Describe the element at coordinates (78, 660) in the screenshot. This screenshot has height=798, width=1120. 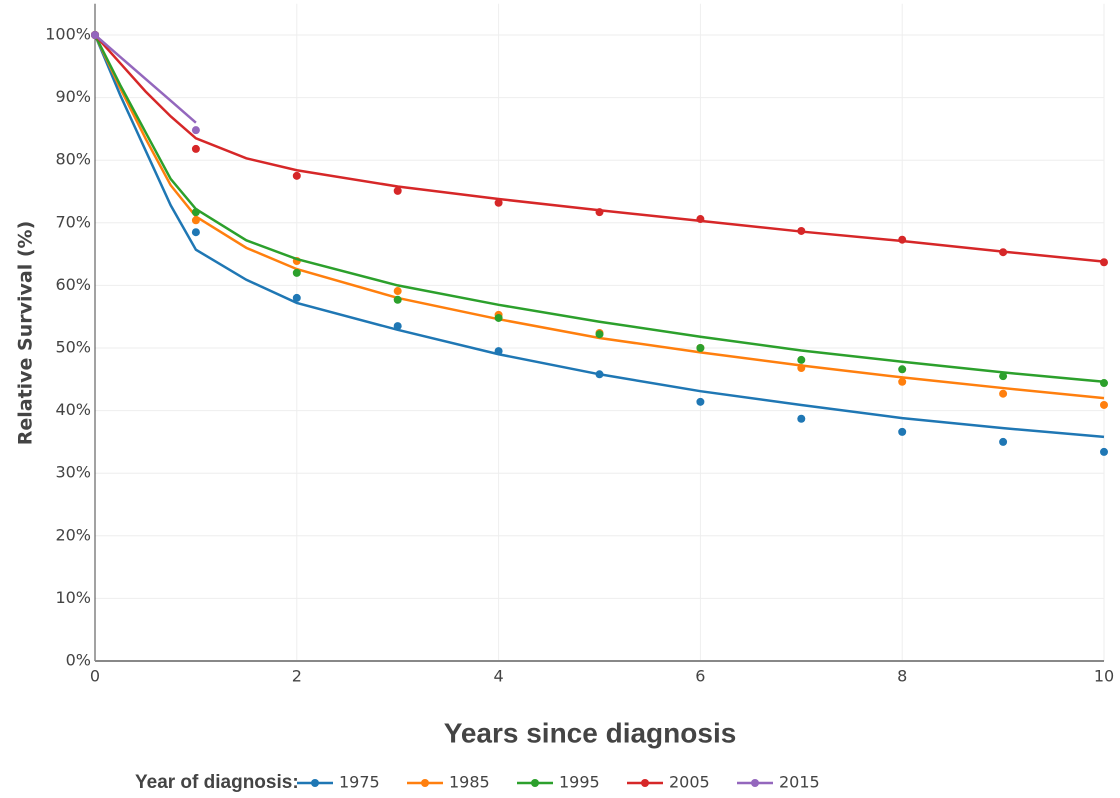
I see `y-tick-label: 0%` at that location.